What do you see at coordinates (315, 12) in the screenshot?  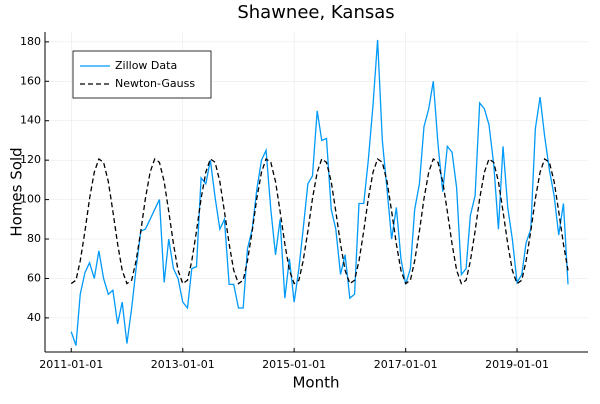 I see `chart-title: Shawnee, Kansas` at bounding box center [315, 12].